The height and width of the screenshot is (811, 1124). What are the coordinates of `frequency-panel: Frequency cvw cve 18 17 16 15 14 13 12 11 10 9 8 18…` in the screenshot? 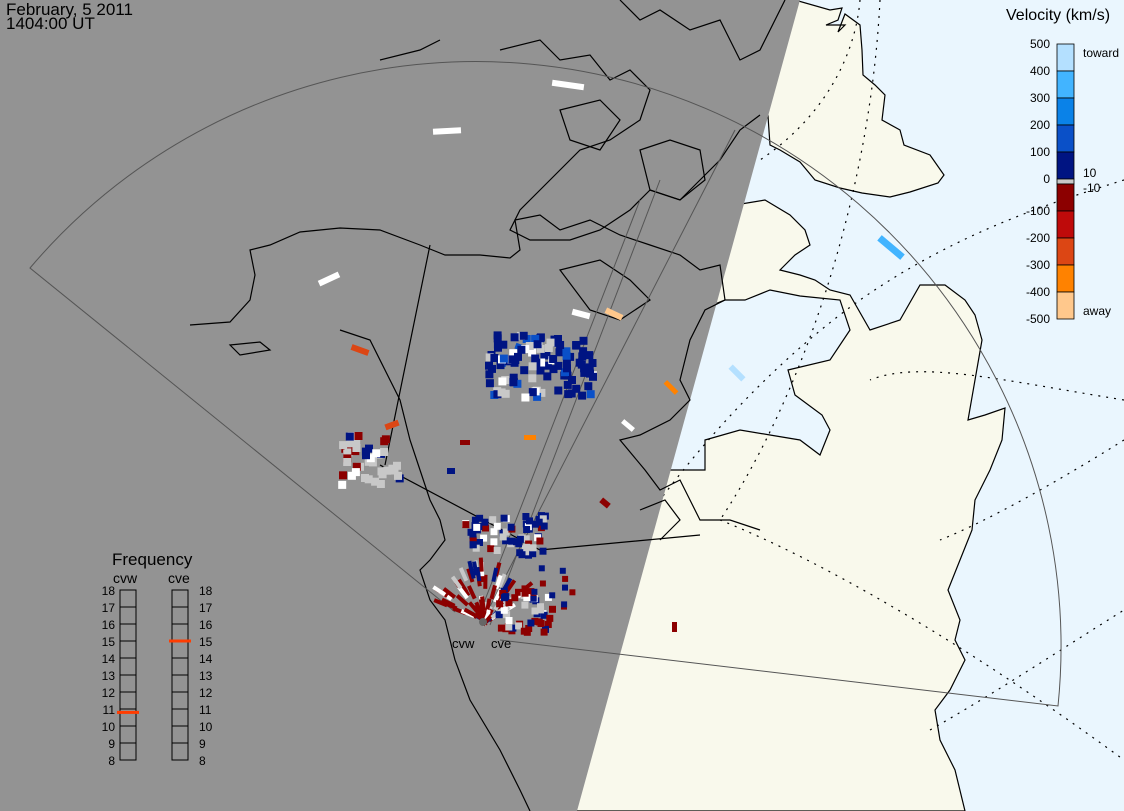 It's located at (157, 659).